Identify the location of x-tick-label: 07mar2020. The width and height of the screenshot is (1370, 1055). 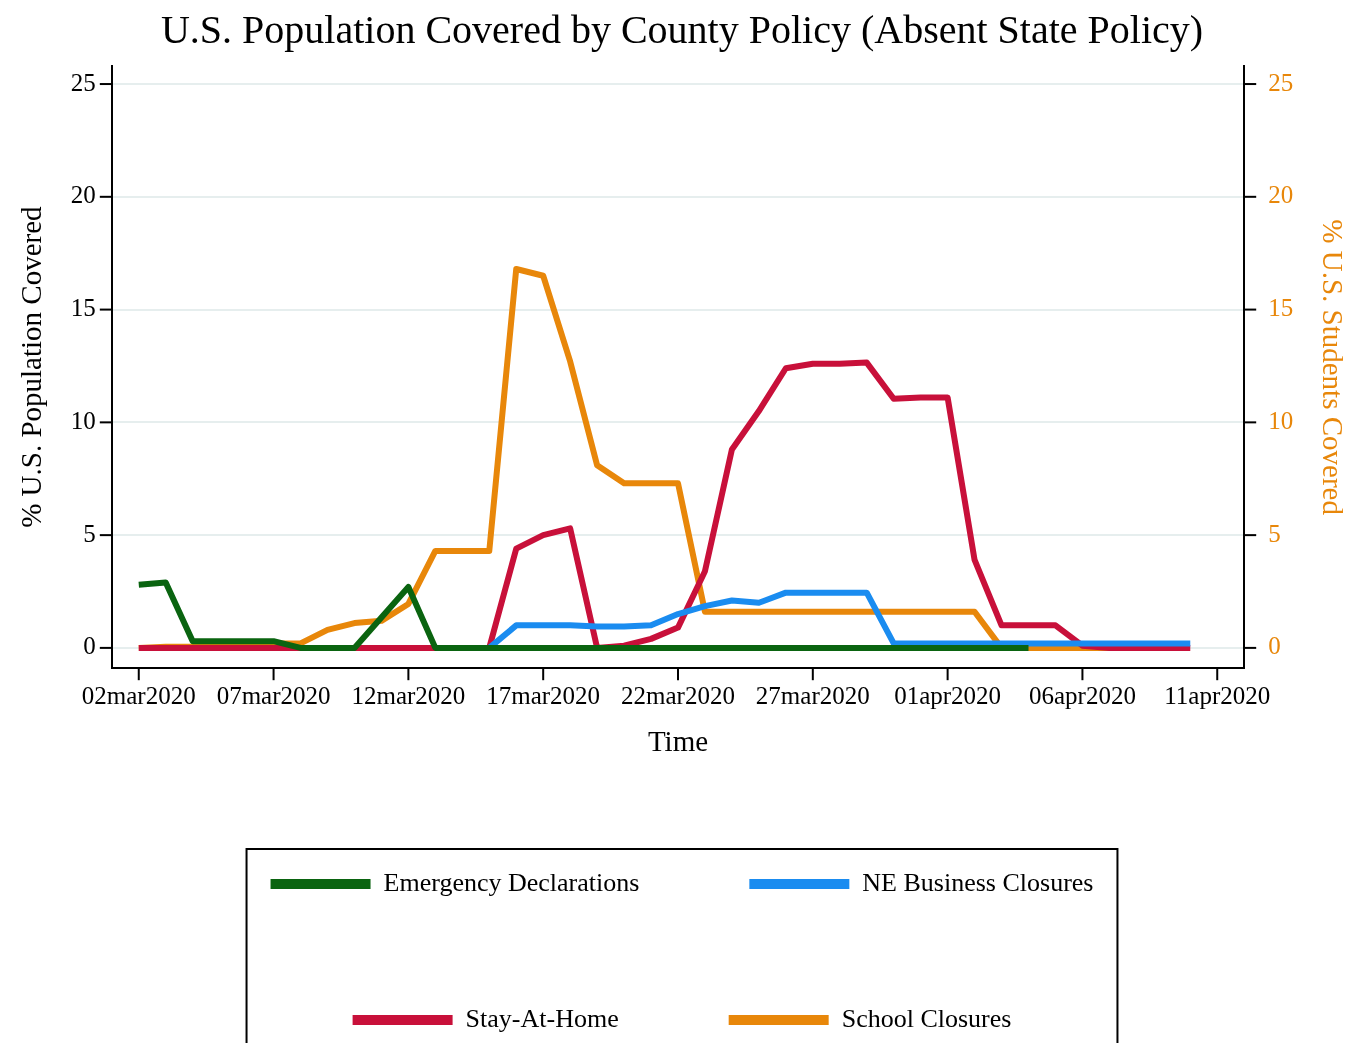
(273, 695).